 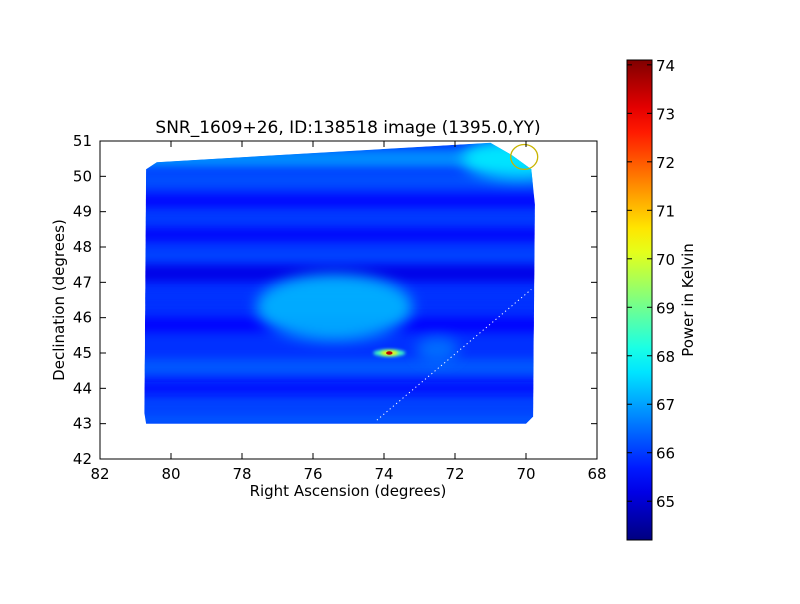 What do you see at coordinates (82, 176) in the screenshot?
I see `y-tick-label: 50` at bounding box center [82, 176].